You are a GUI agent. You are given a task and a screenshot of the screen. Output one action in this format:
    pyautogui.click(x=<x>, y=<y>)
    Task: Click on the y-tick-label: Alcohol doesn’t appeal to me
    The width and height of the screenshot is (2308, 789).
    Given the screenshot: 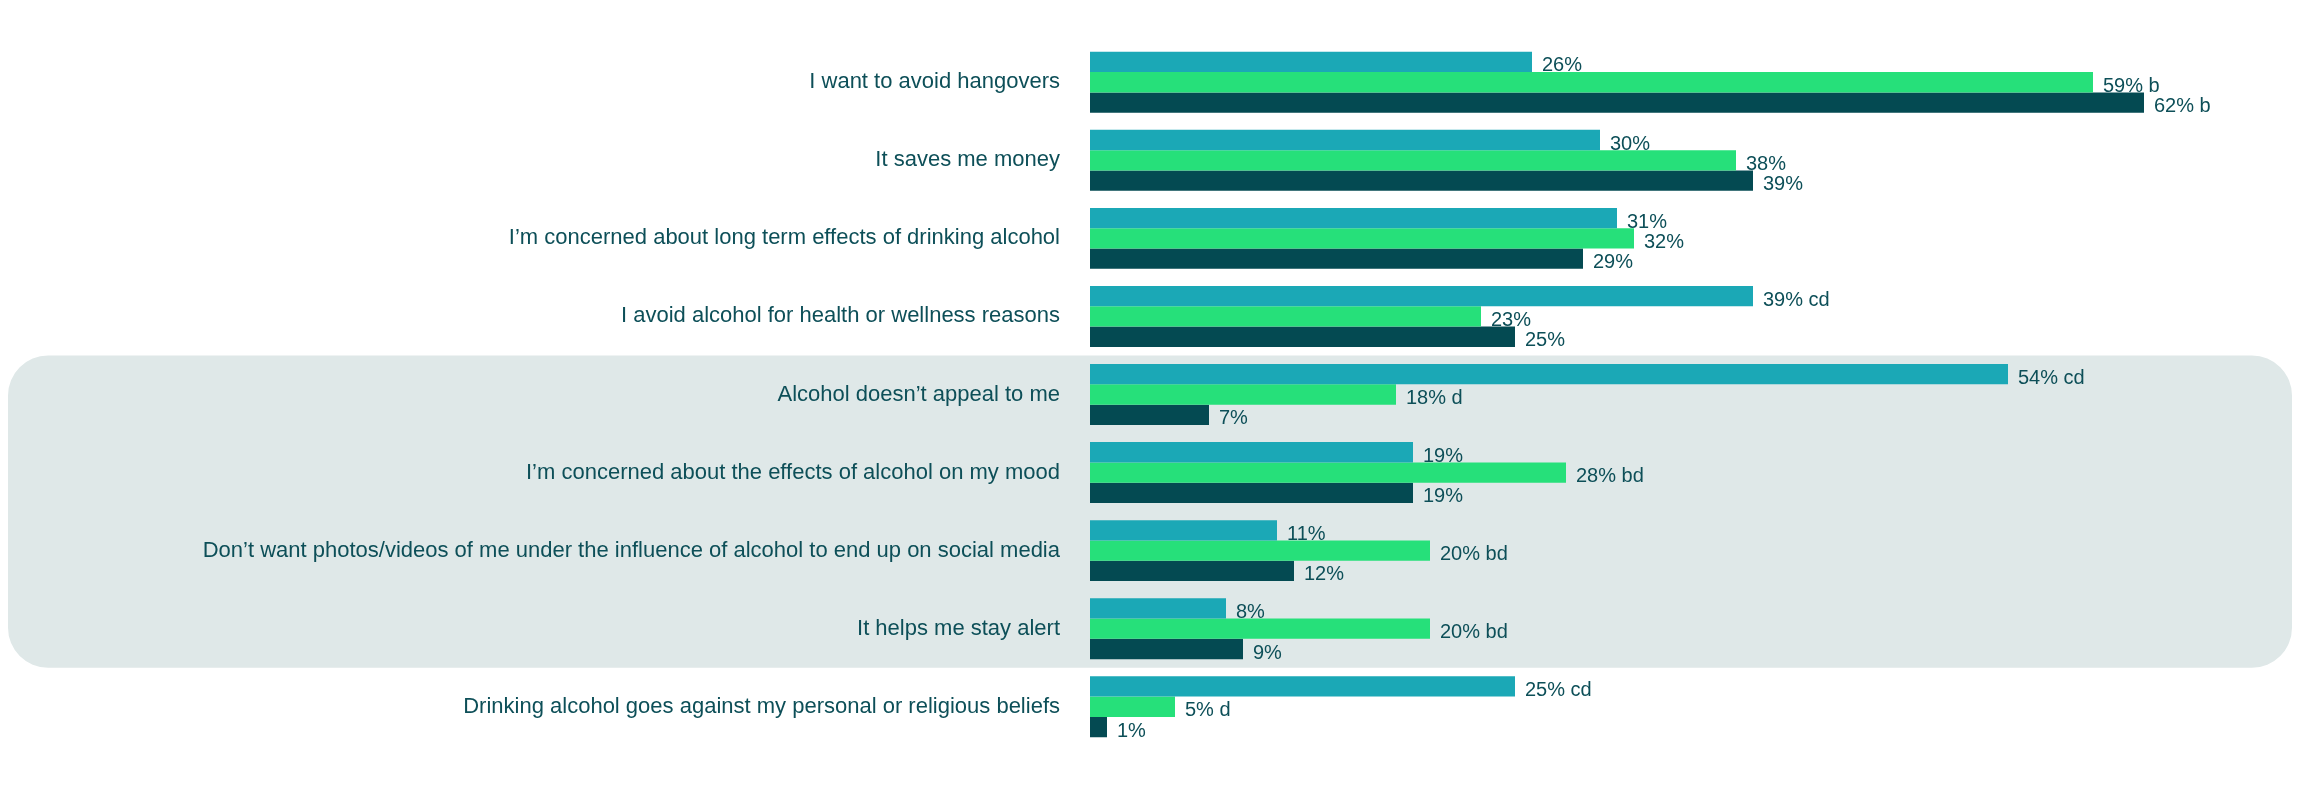 What is the action you would take?
    pyautogui.click(x=918, y=393)
    